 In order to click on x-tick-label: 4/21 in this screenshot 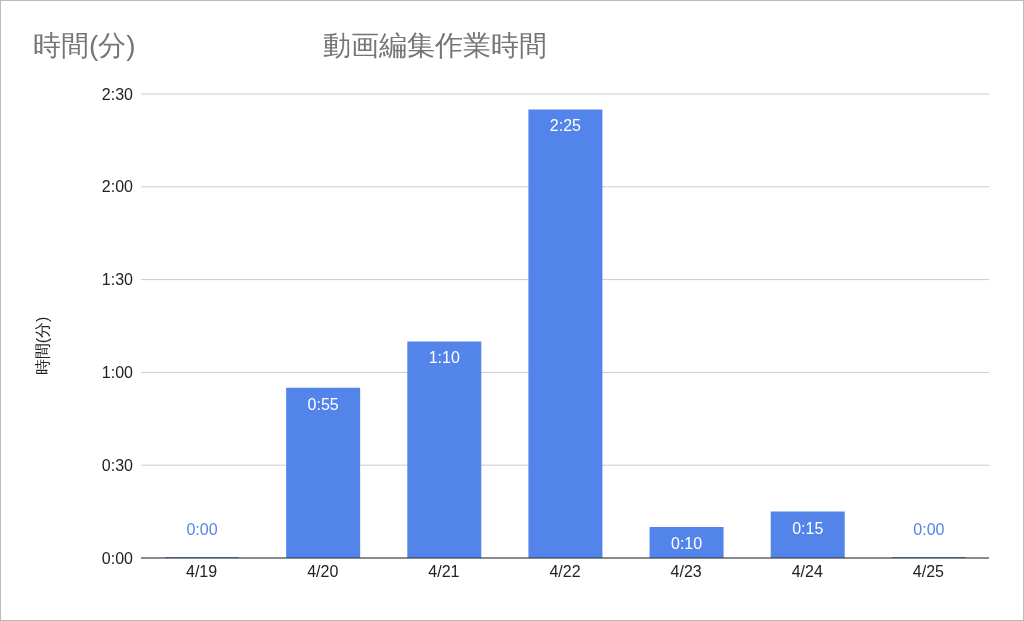, I will do `click(444, 572)`.